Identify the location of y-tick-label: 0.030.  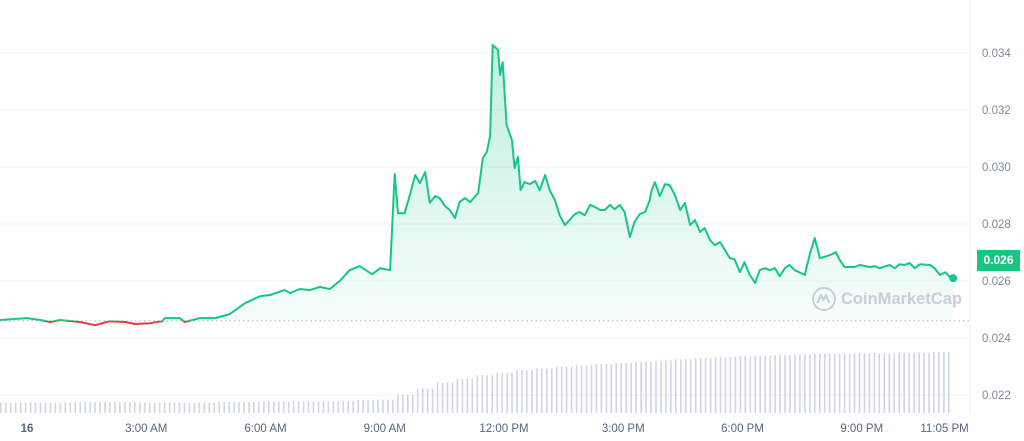
(996, 168).